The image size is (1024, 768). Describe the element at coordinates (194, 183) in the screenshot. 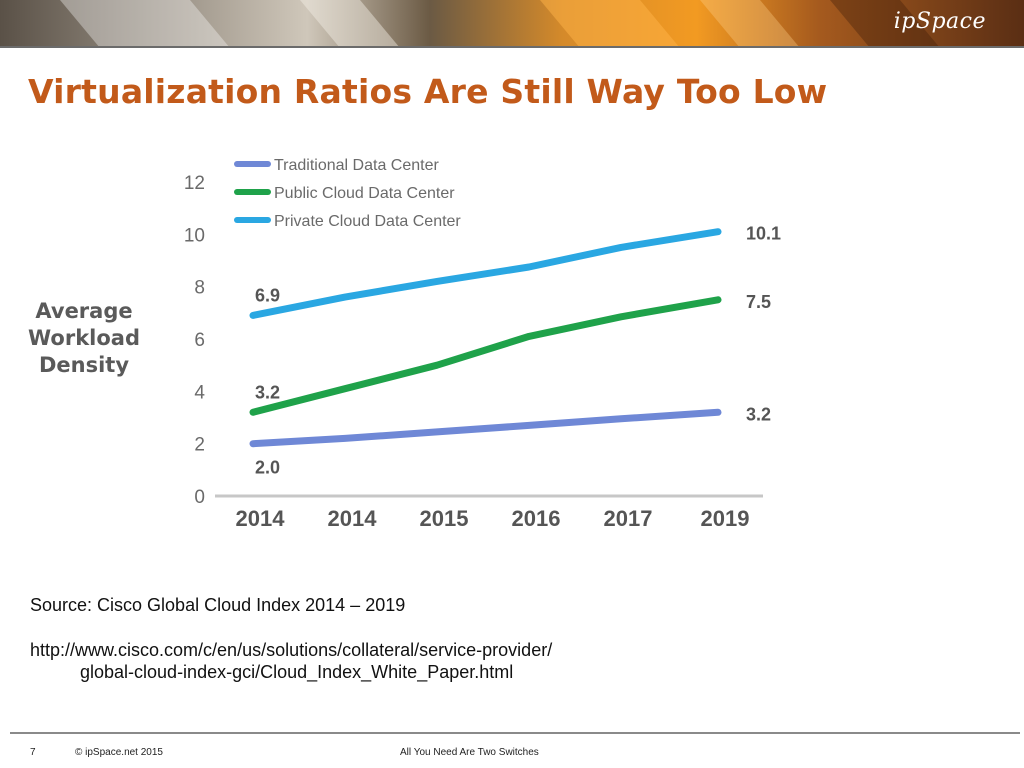

I see `y-tick-label: 12` at that location.